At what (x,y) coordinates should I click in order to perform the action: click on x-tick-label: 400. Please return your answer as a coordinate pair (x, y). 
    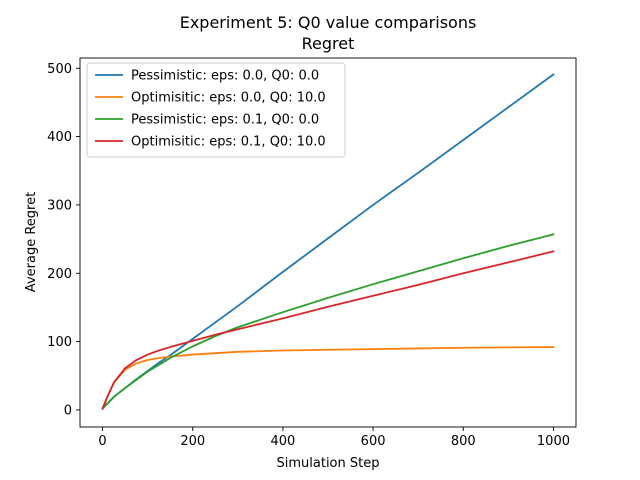
    Looking at the image, I should click on (282, 441).